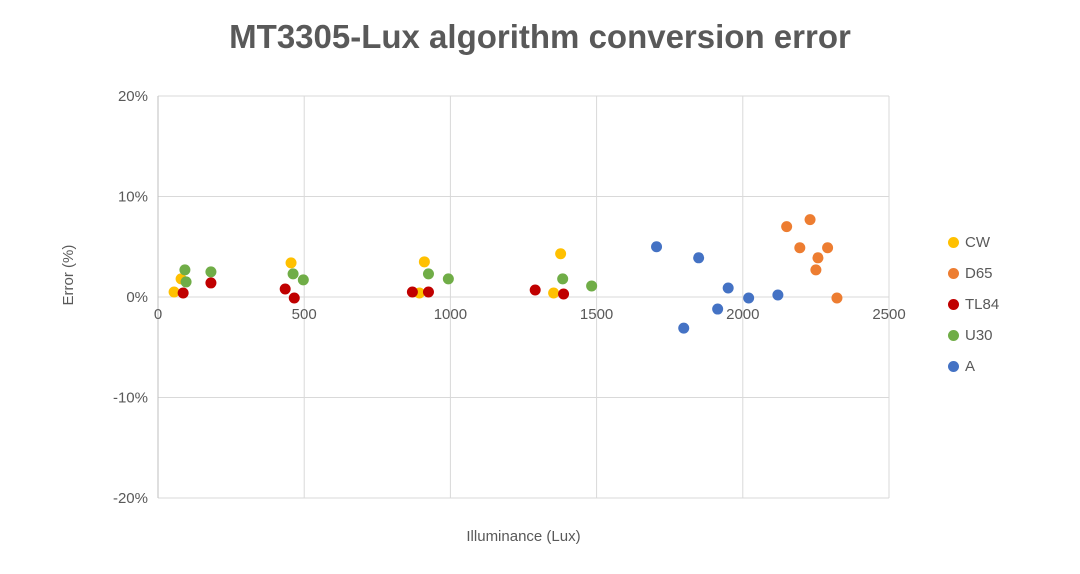 The height and width of the screenshot is (574, 1080). Describe the element at coordinates (979, 273) in the screenshot. I see `legend-label-d65: D65` at that location.